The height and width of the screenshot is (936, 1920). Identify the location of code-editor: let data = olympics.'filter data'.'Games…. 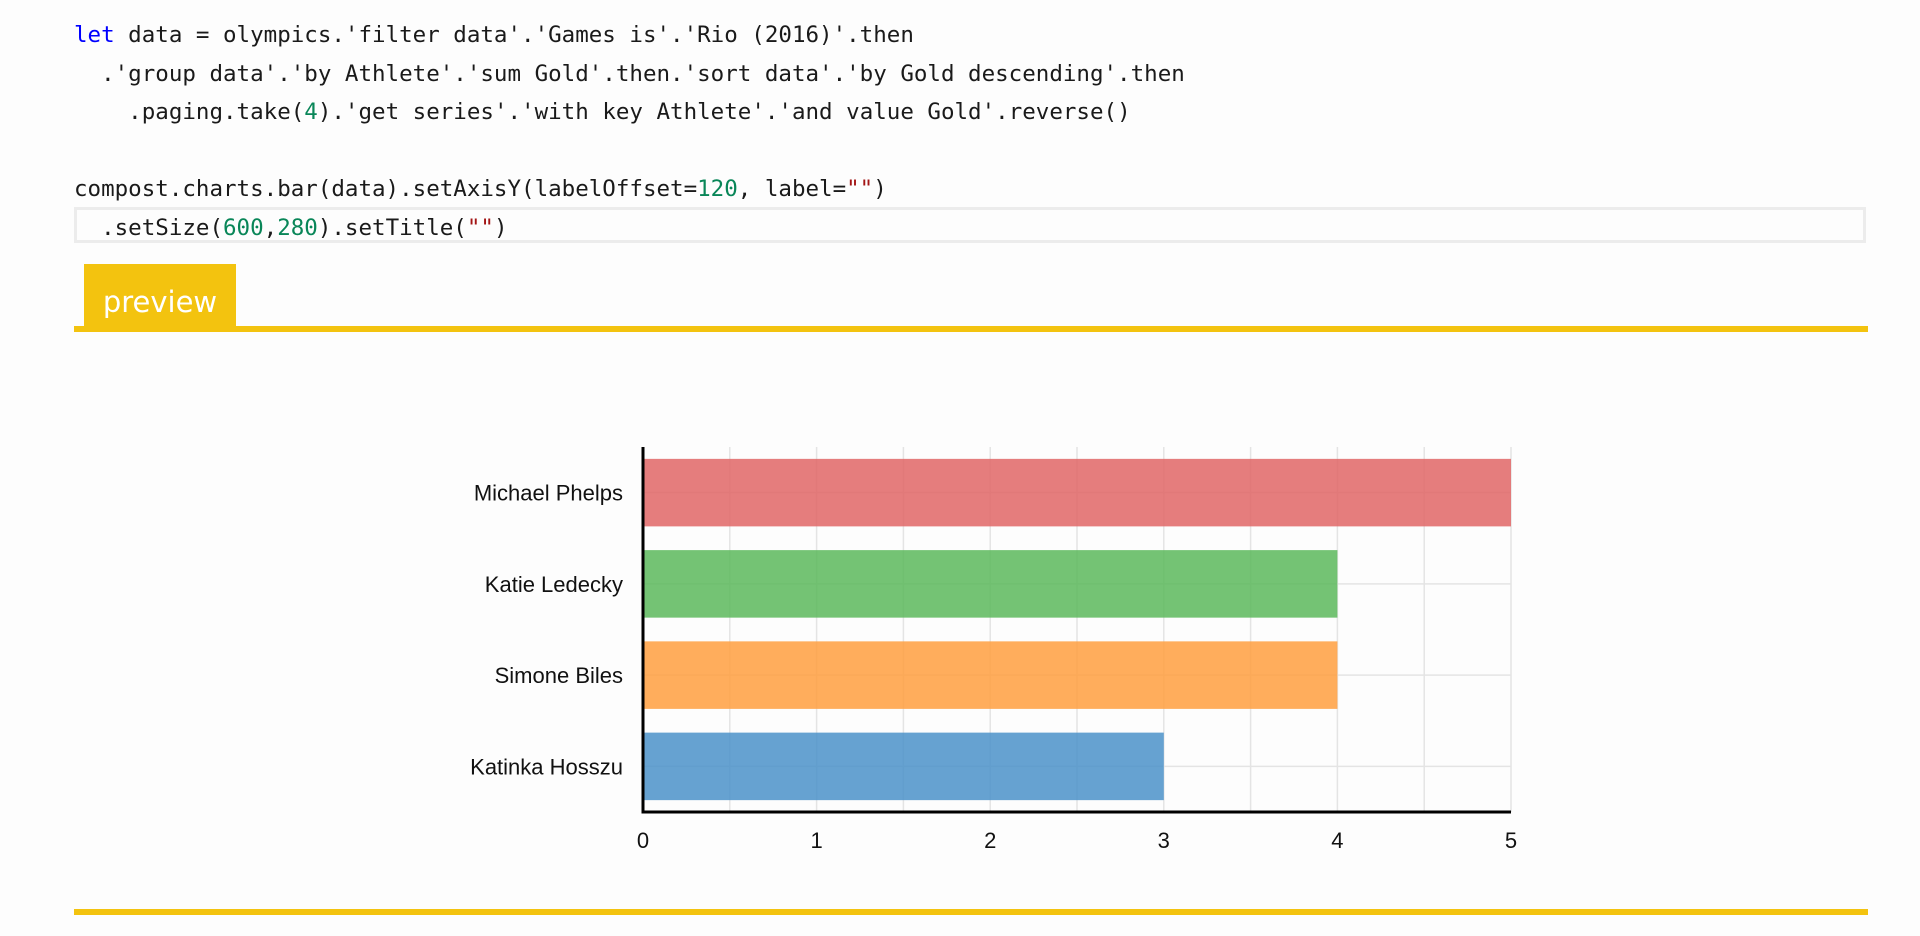
(629, 131).